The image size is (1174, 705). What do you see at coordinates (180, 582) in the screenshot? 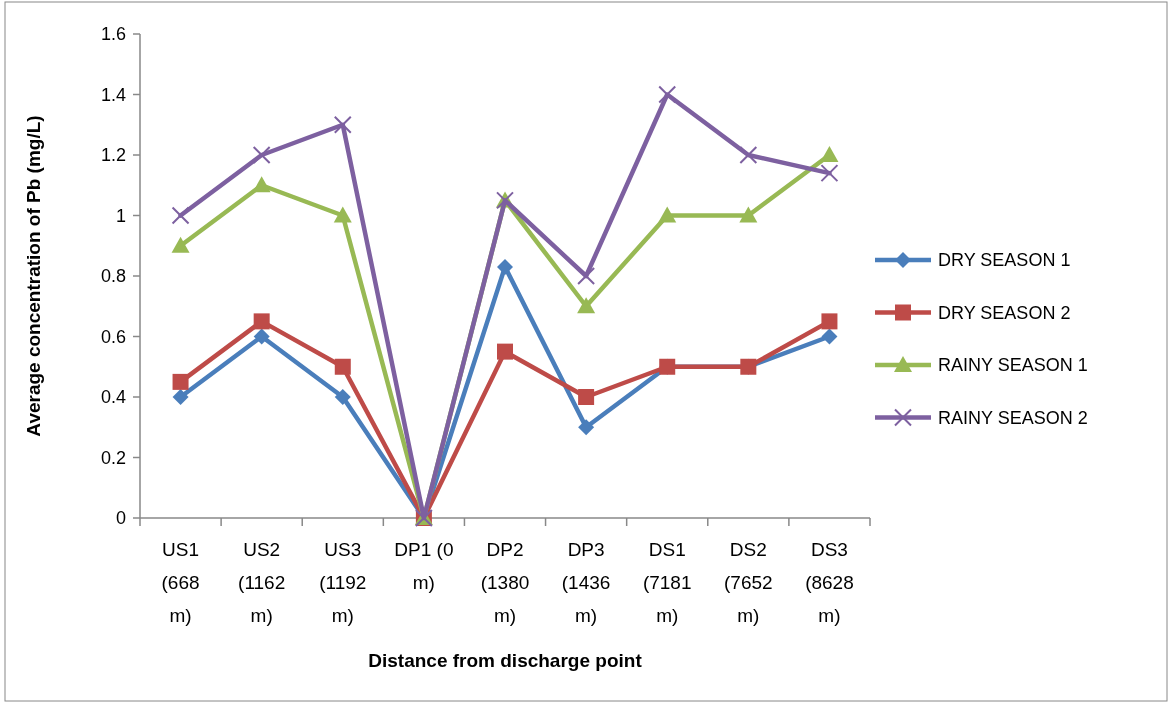
I see `x-tick-label: US1 (668 m)` at bounding box center [180, 582].